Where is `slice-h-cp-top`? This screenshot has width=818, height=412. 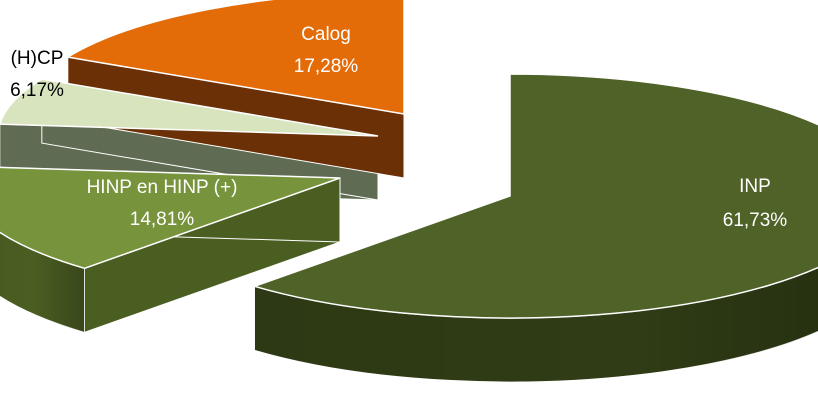 slice-h-cp-top is located at coordinates (189, 107).